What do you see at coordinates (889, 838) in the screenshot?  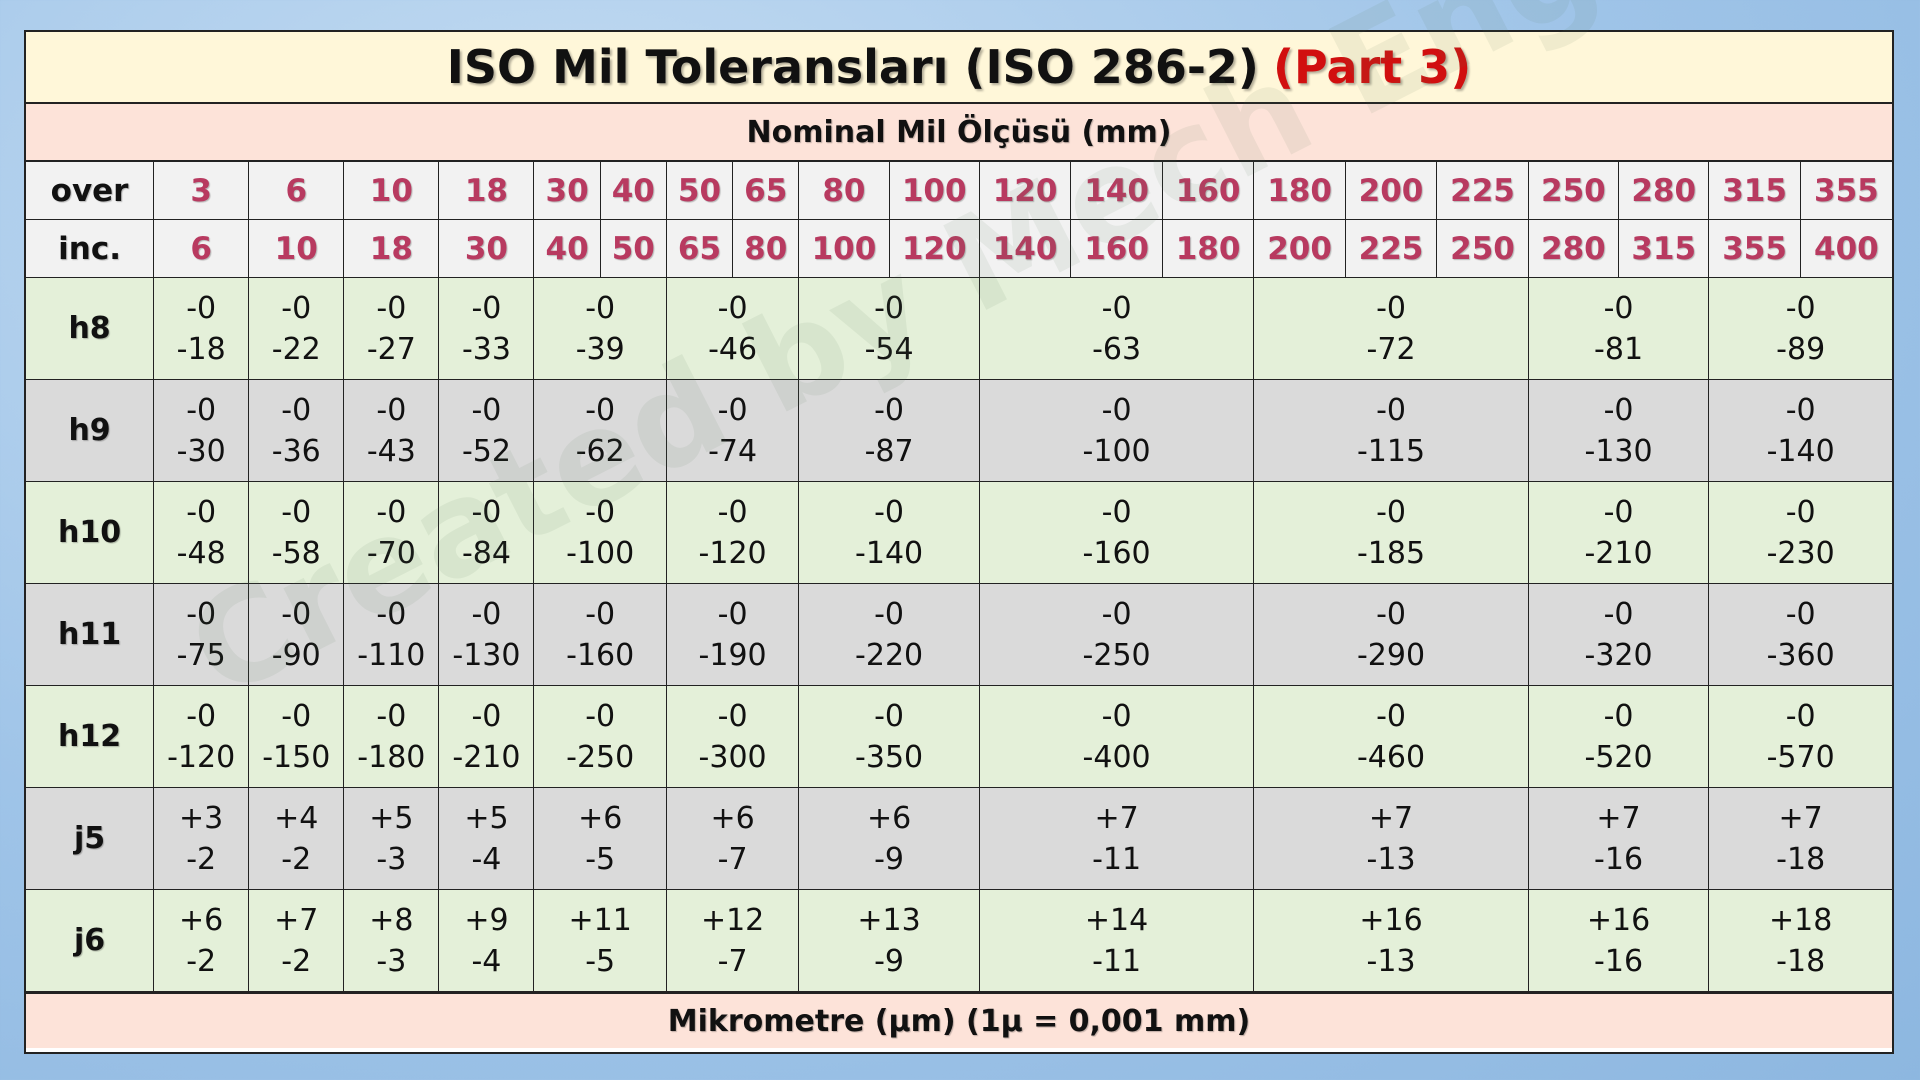 I see `tolerance-cell: +6 -9` at bounding box center [889, 838].